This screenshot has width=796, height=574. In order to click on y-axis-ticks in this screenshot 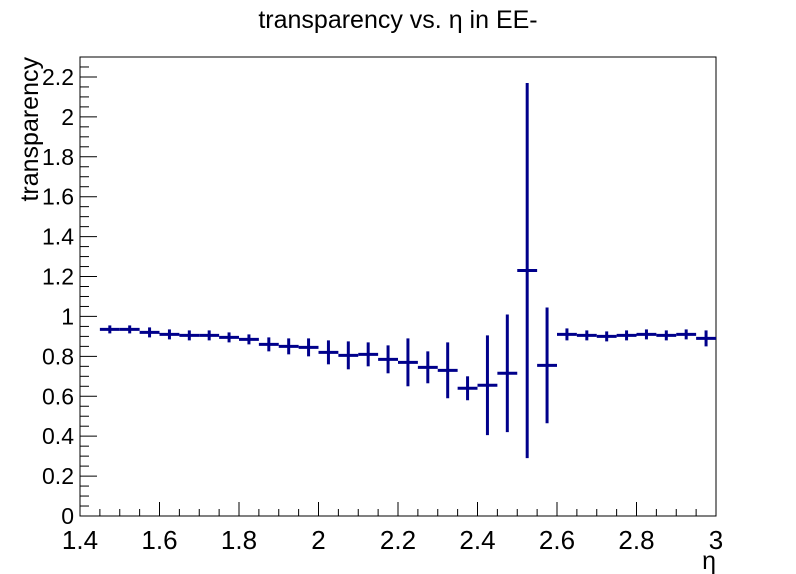, I will do `click(88, 286)`.